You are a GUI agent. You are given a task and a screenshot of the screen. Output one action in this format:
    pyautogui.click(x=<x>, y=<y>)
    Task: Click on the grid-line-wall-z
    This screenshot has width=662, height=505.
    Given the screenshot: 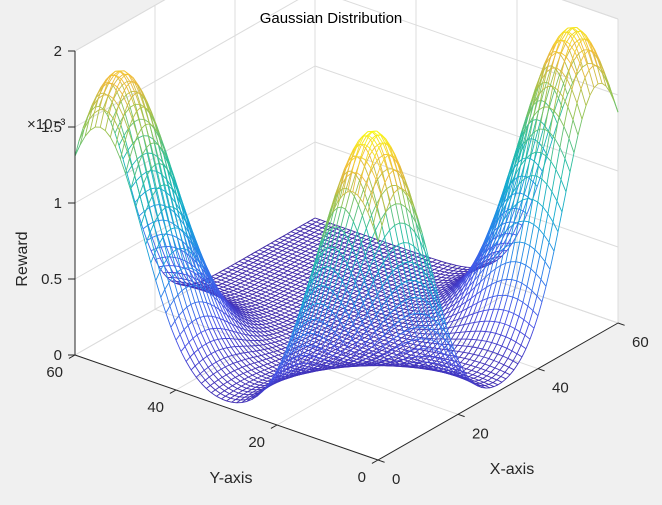 What is the action you would take?
    pyautogui.click(x=195, y=134)
    